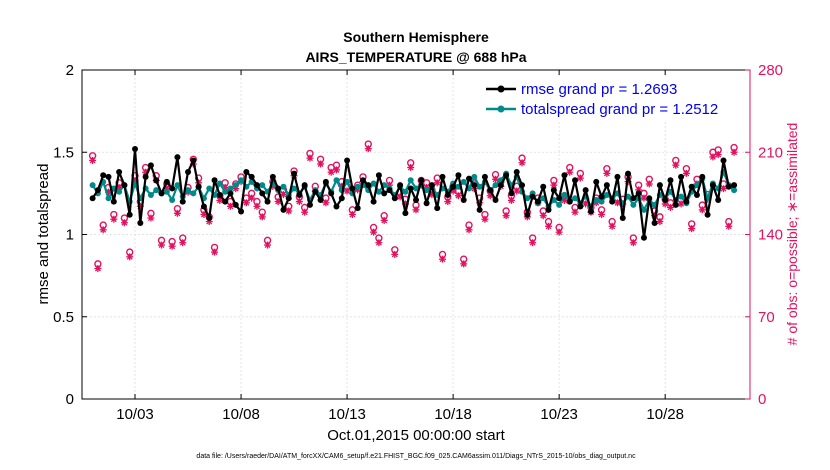 The height and width of the screenshot is (470, 830). I want to click on legend-spread-marker, so click(501, 109).